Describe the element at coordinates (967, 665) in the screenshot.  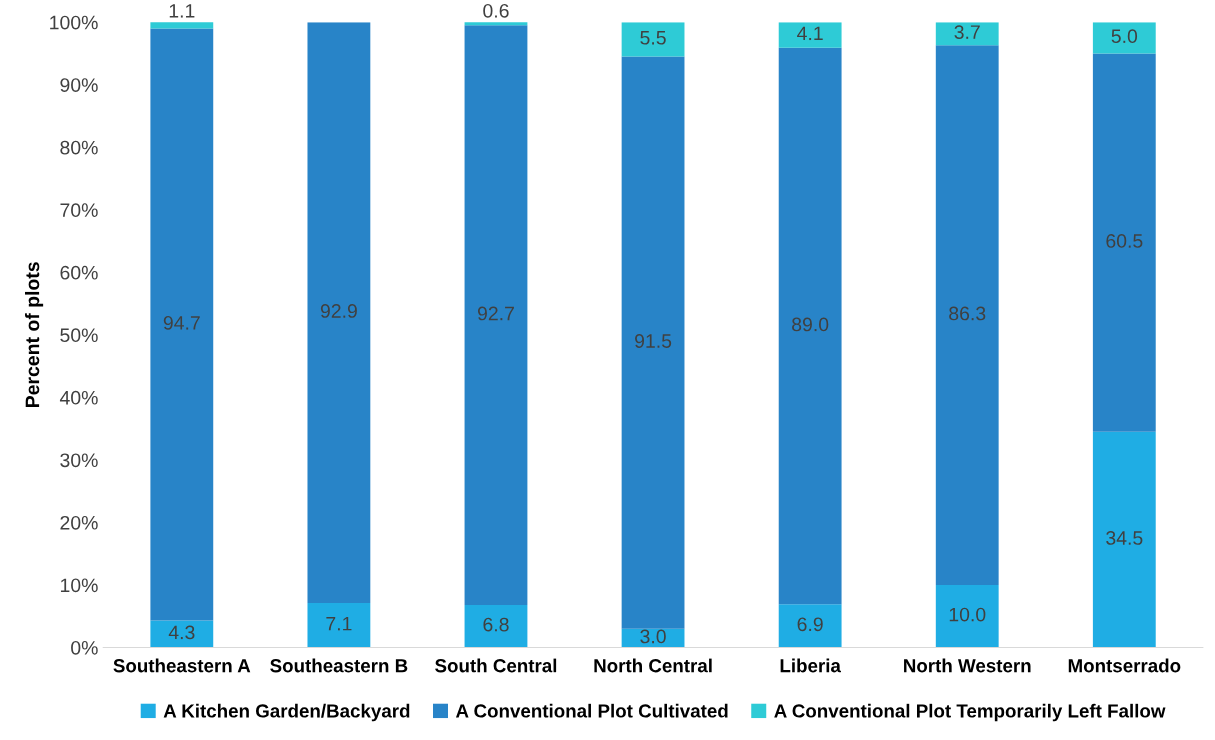
I see `x-tick-label: North Western` at that location.